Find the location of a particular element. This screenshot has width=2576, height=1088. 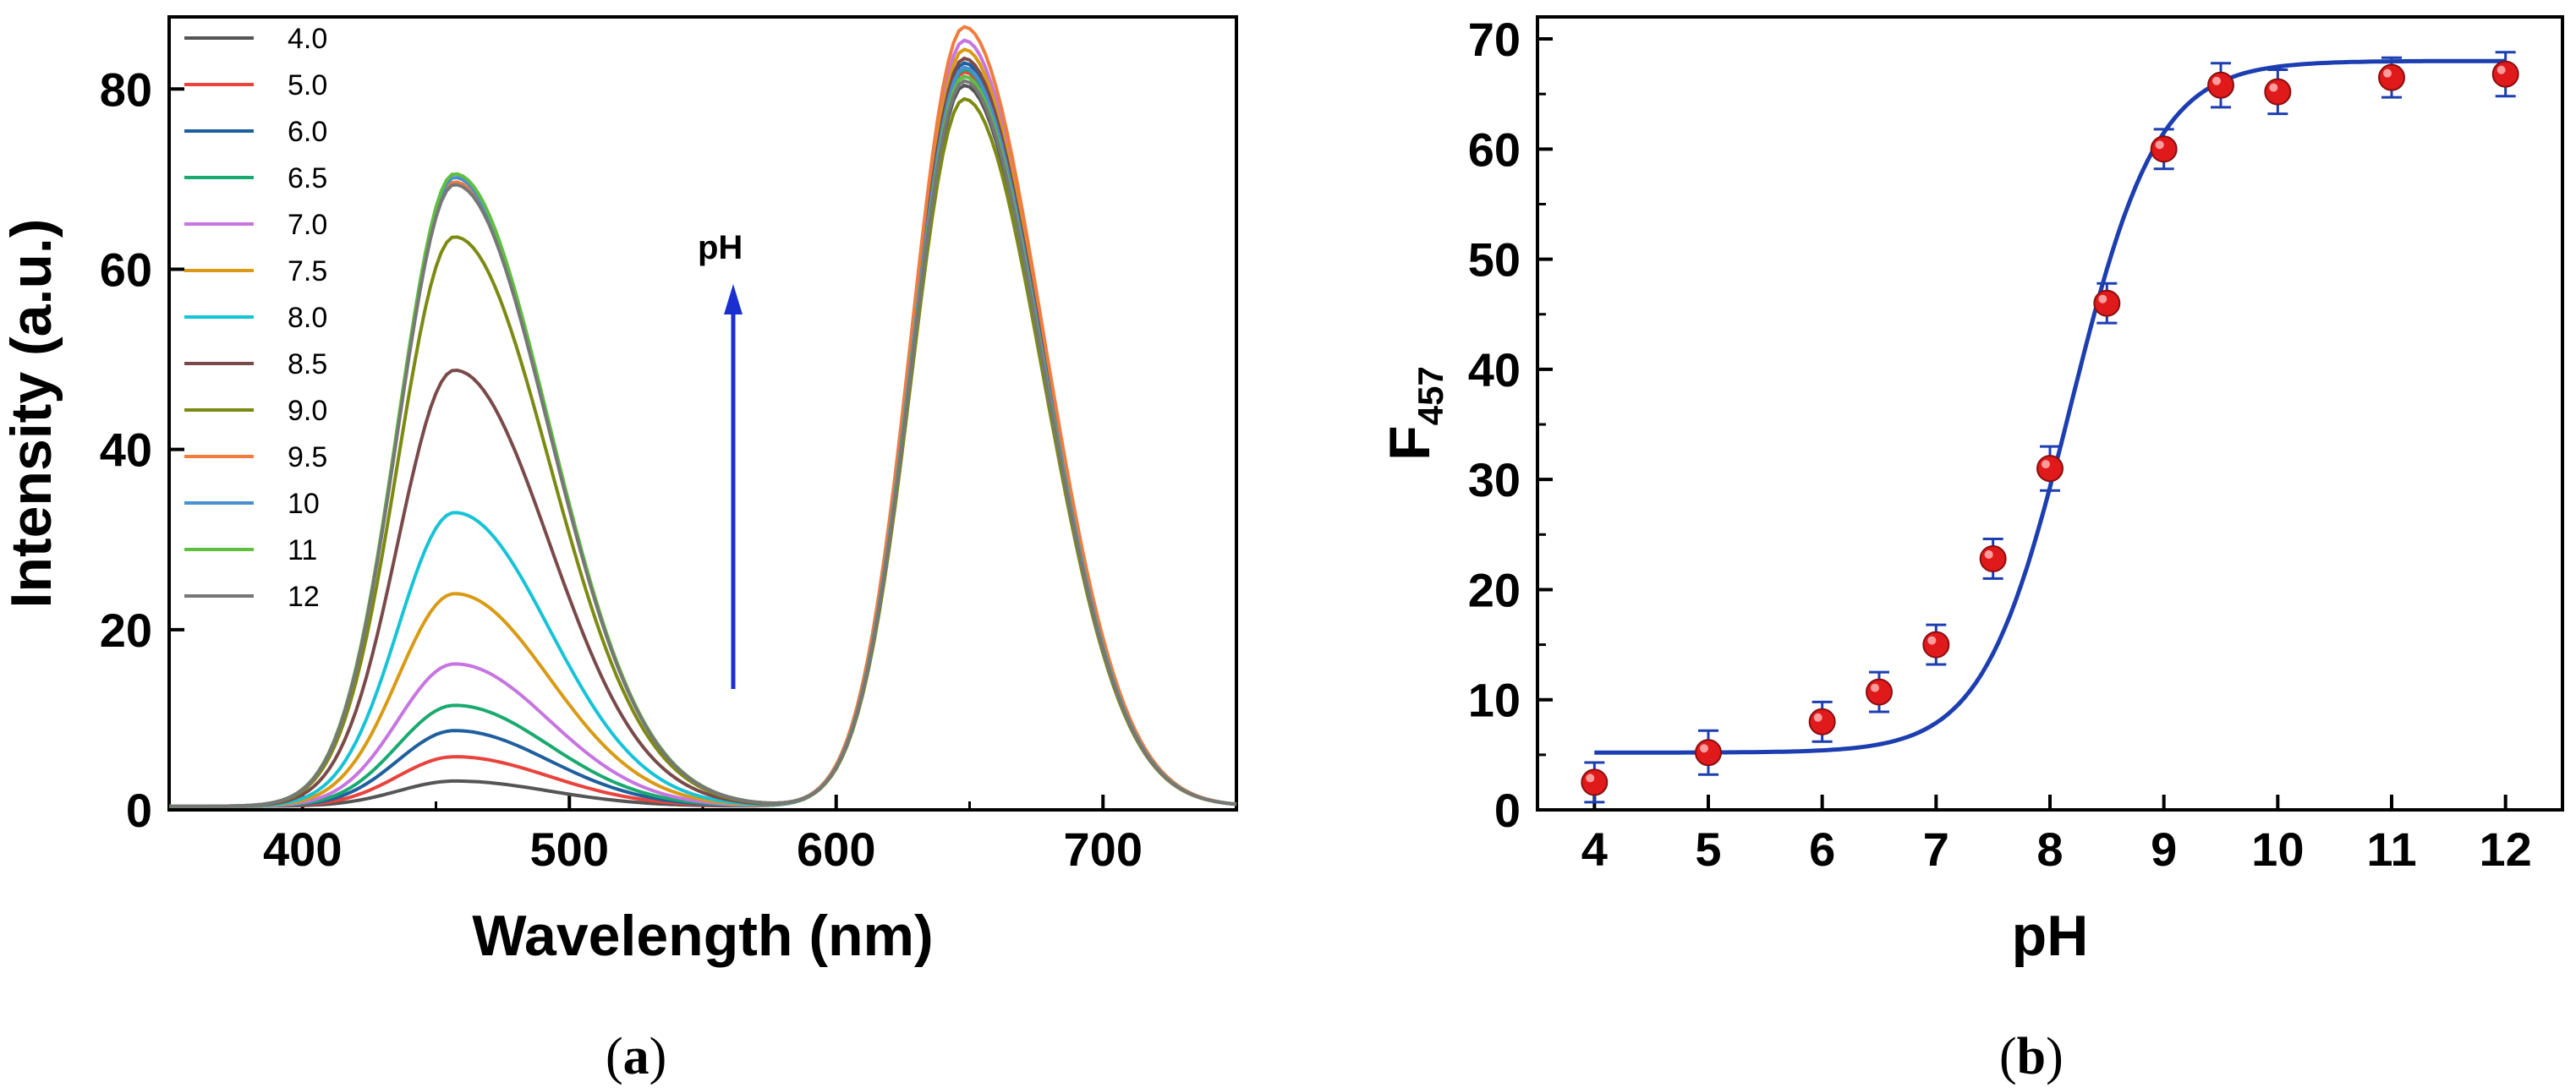

x-tick-label-b: 12 is located at coordinates (2506, 849).